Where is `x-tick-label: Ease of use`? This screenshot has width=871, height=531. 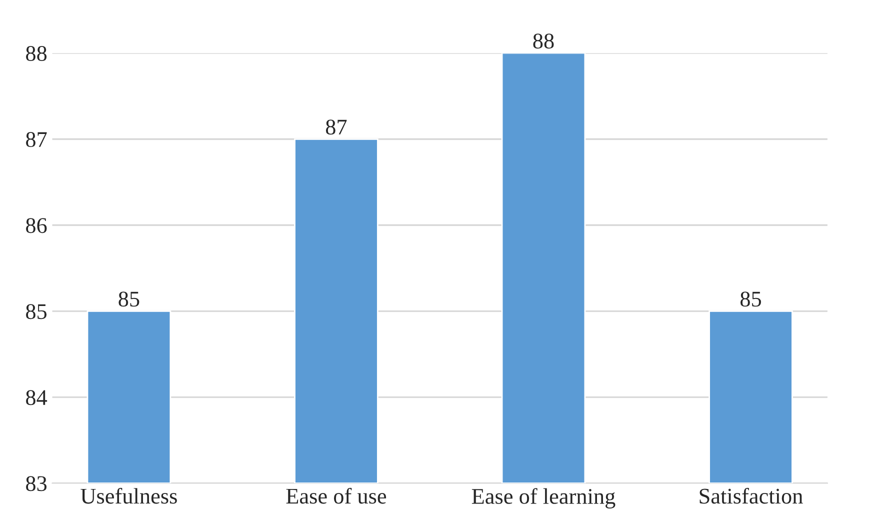
x-tick-label: Ease of use is located at coordinates (336, 496).